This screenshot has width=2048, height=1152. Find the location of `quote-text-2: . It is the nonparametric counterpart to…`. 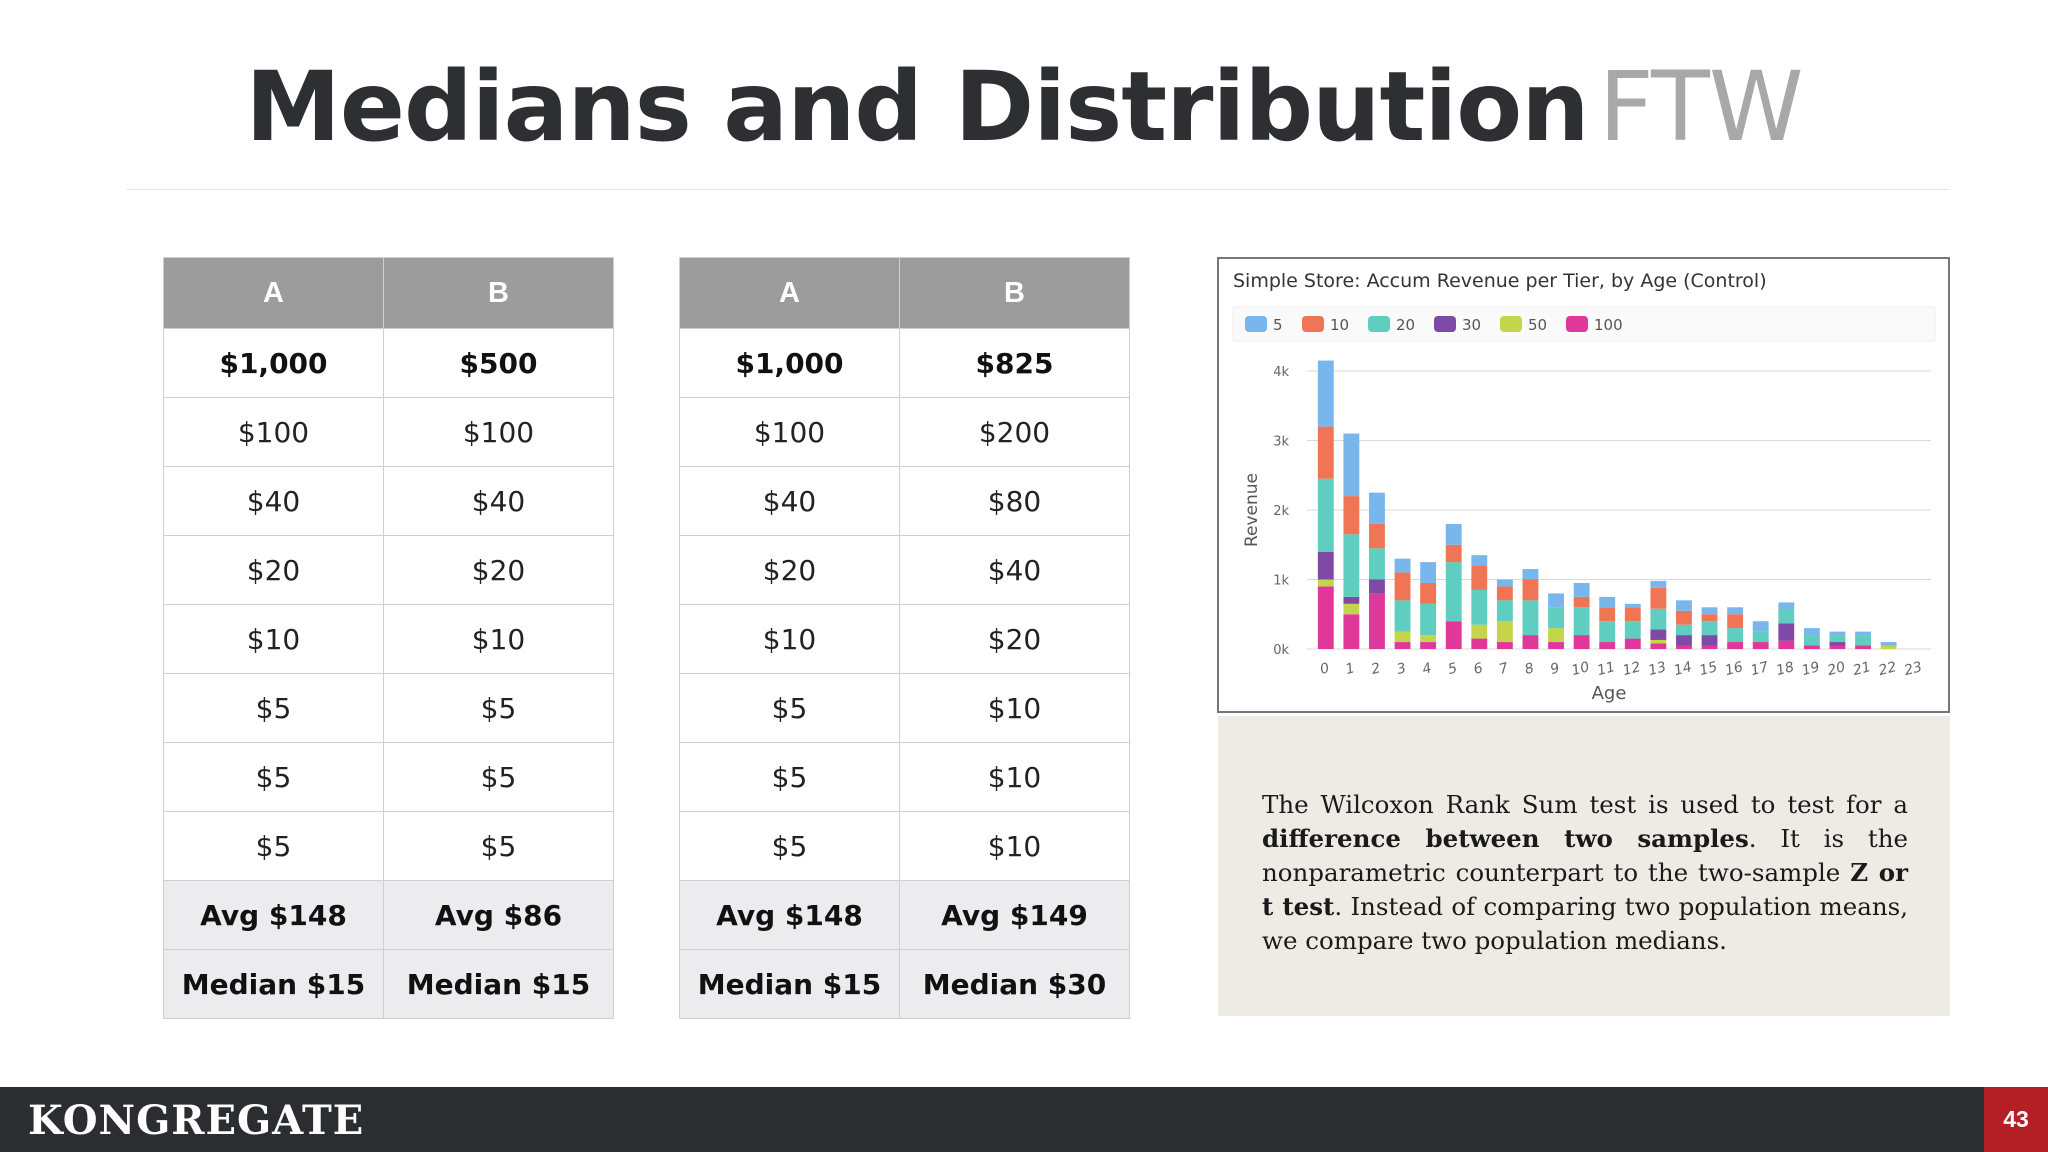

quote-text-2: . It is the nonparametric counterpart to… is located at coordinates (1585, 855).